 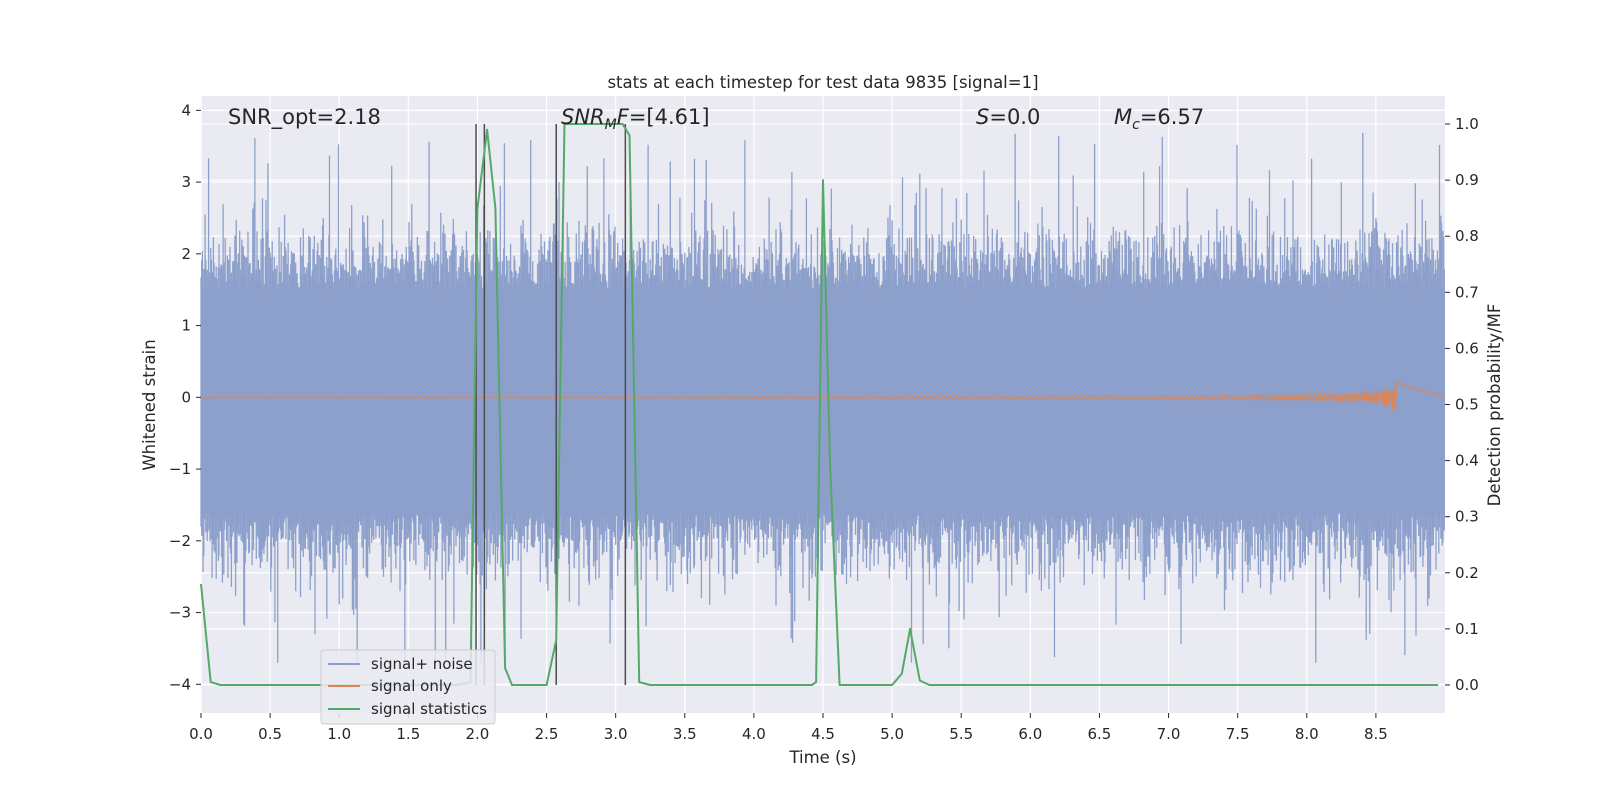 I want to click on annotation-mc: Mc=6.57, so click(x=1159, y=119).